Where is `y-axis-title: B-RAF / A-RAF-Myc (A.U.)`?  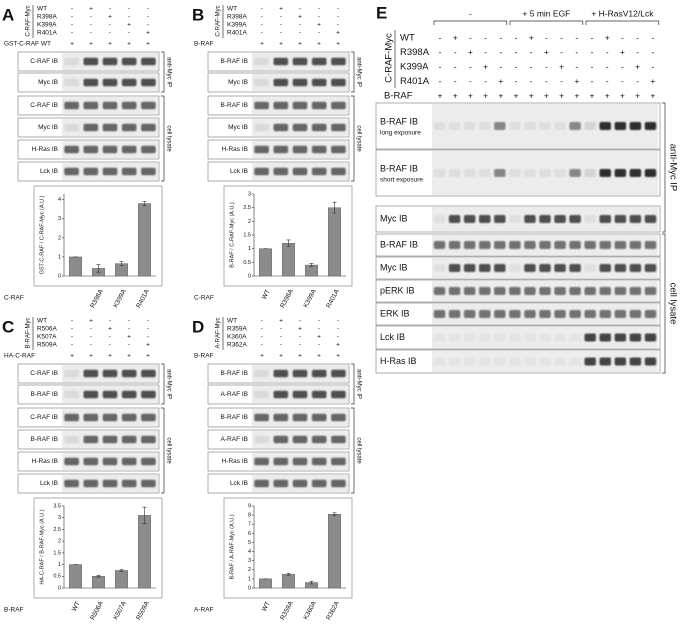
y-axis-title: B-RAF / A-RAF-Myc (A.U.) is located at coordinates (232, 546).